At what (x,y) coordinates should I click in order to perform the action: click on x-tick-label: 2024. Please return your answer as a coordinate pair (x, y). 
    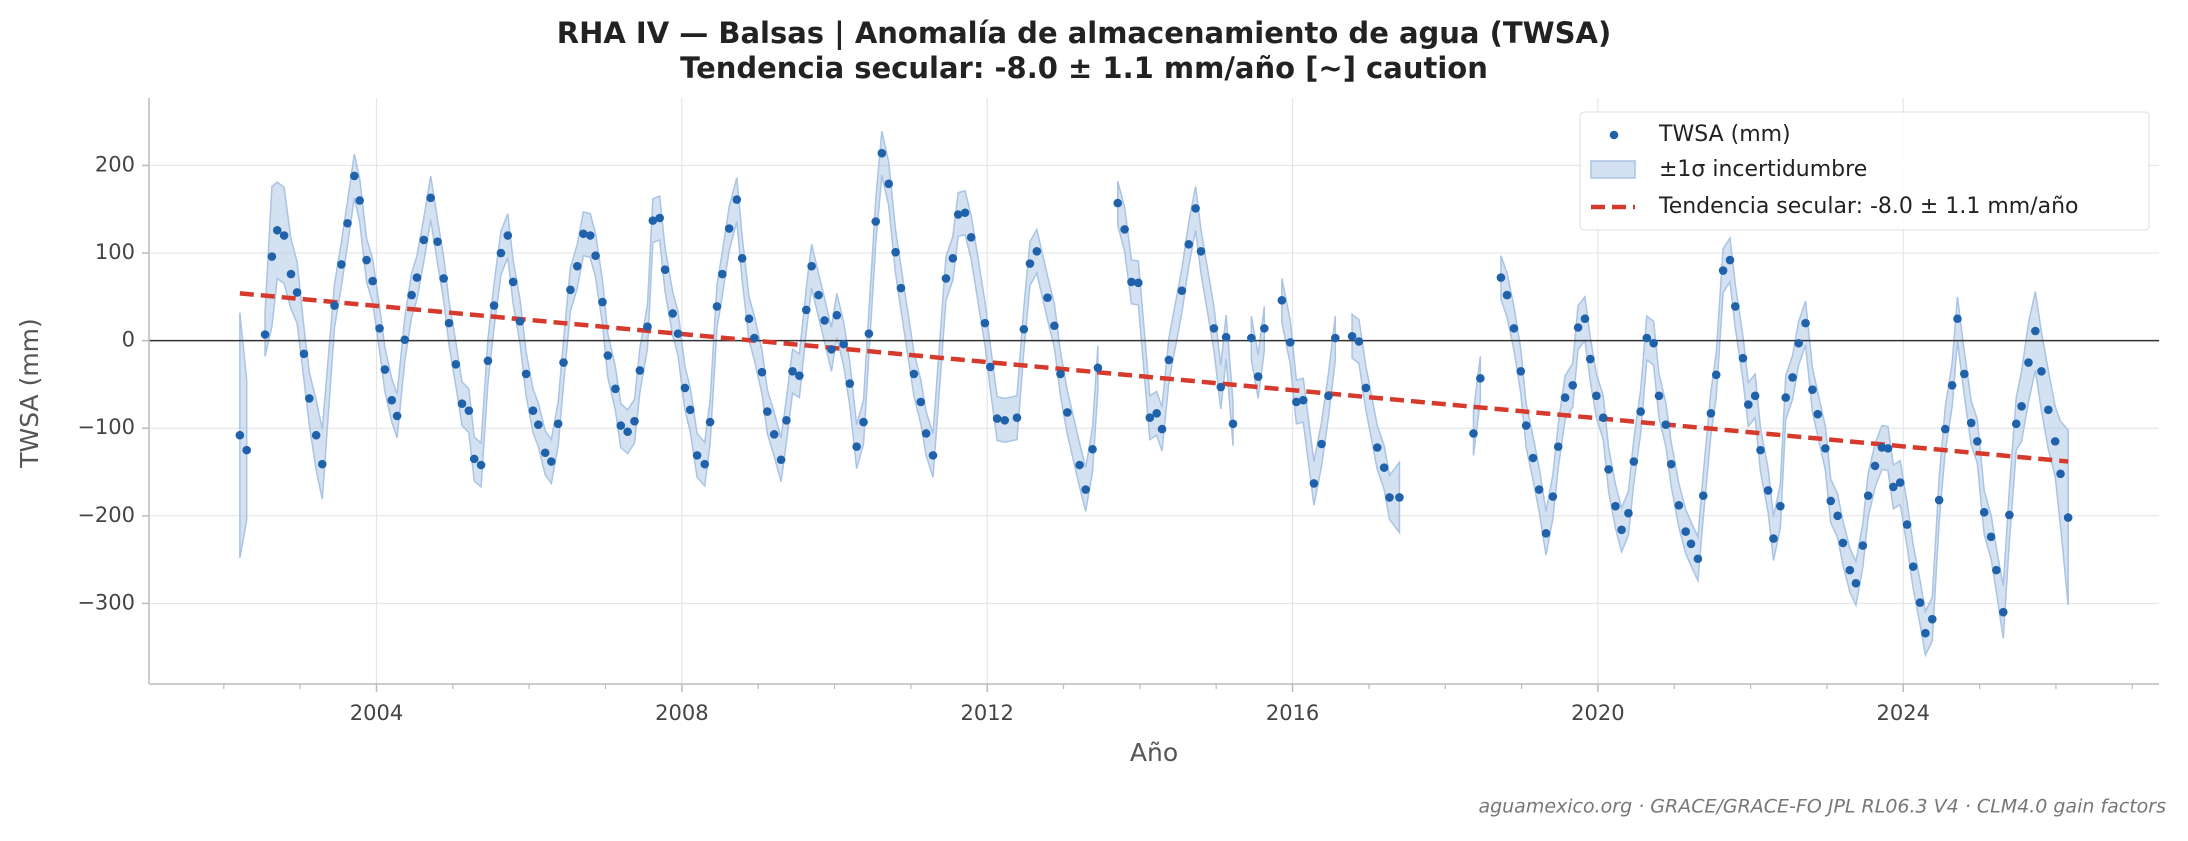
    Looking at the image, I should click on (1903, 713).